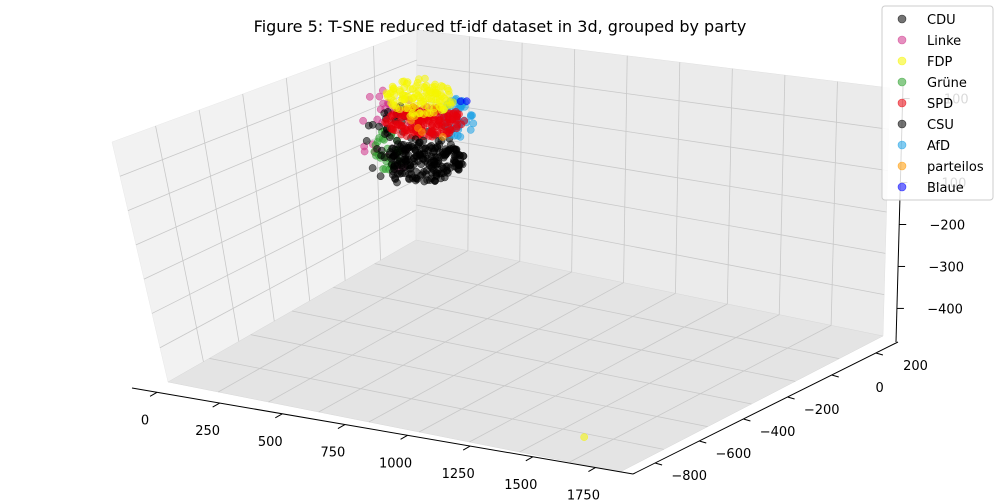  What do you see at coordinates (925, 125) in the screenshot?
I see `legend-entry: CSU` at bounding box center [925, 125].